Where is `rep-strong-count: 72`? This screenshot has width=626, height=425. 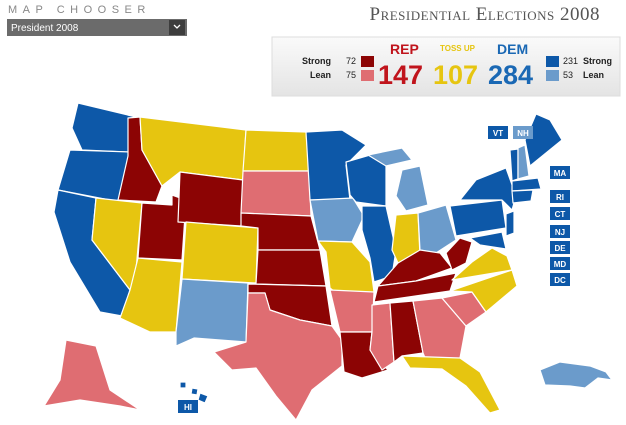
rep-strong-count: 72 is located at coordinates (351, 61).